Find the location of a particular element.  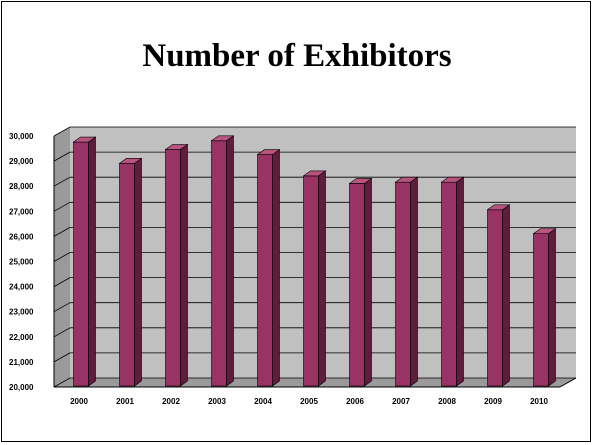

x-tick-label: 2010 is located at coordinates (539, 401).